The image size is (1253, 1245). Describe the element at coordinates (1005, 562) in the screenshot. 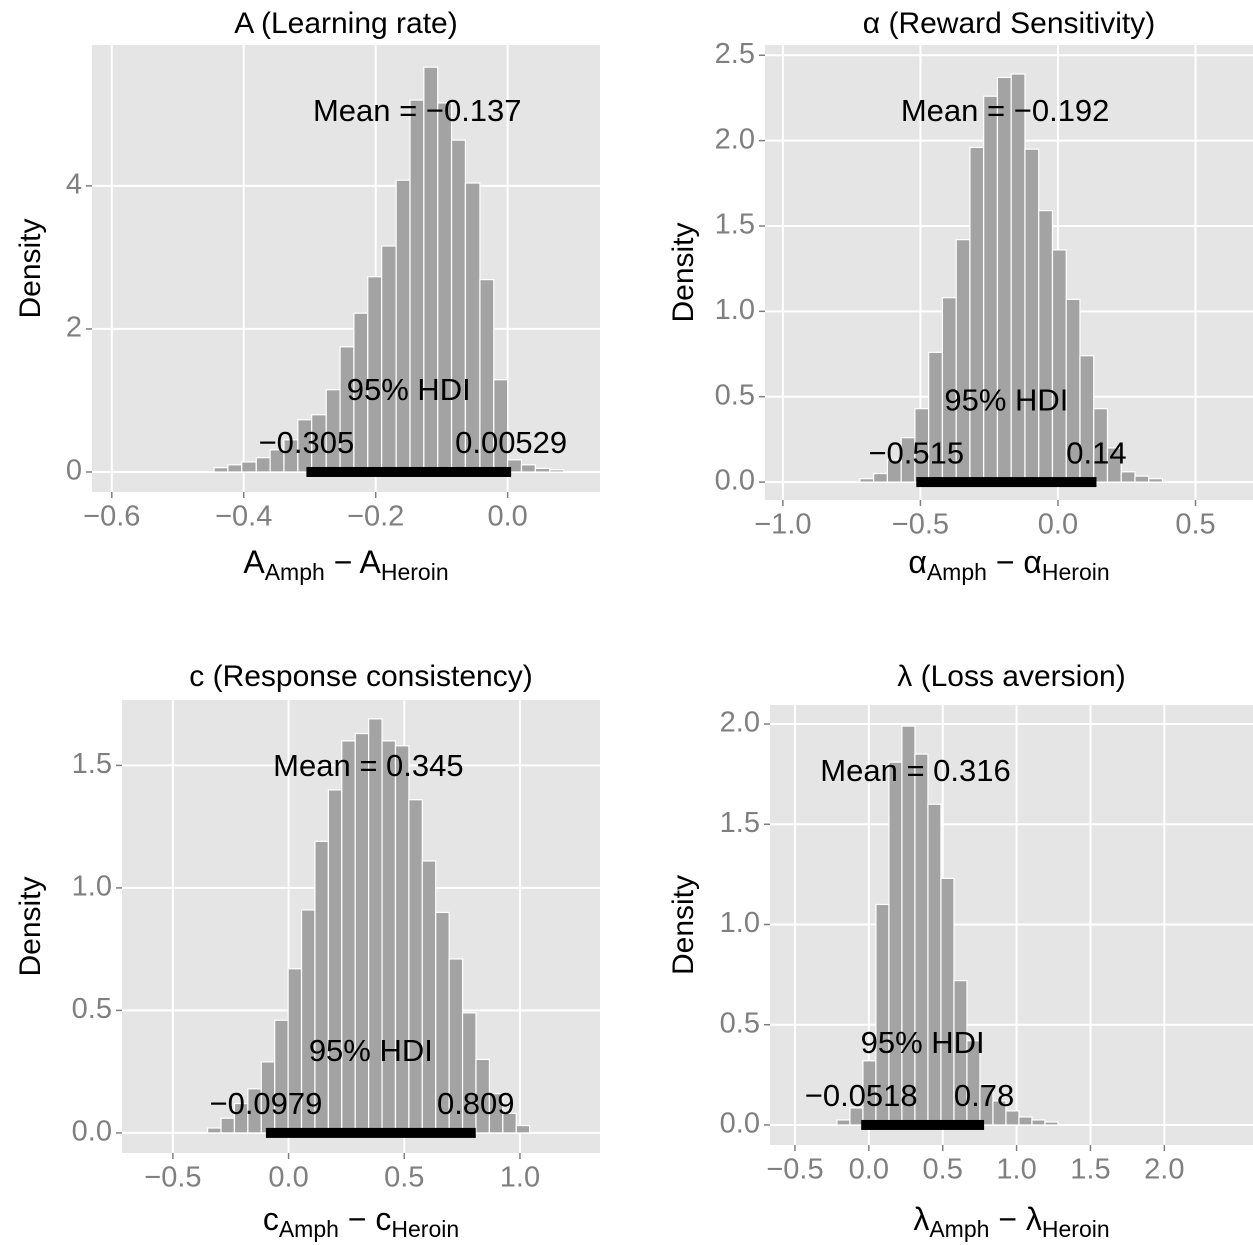

I see `x-axis-label-part: −` at that location.